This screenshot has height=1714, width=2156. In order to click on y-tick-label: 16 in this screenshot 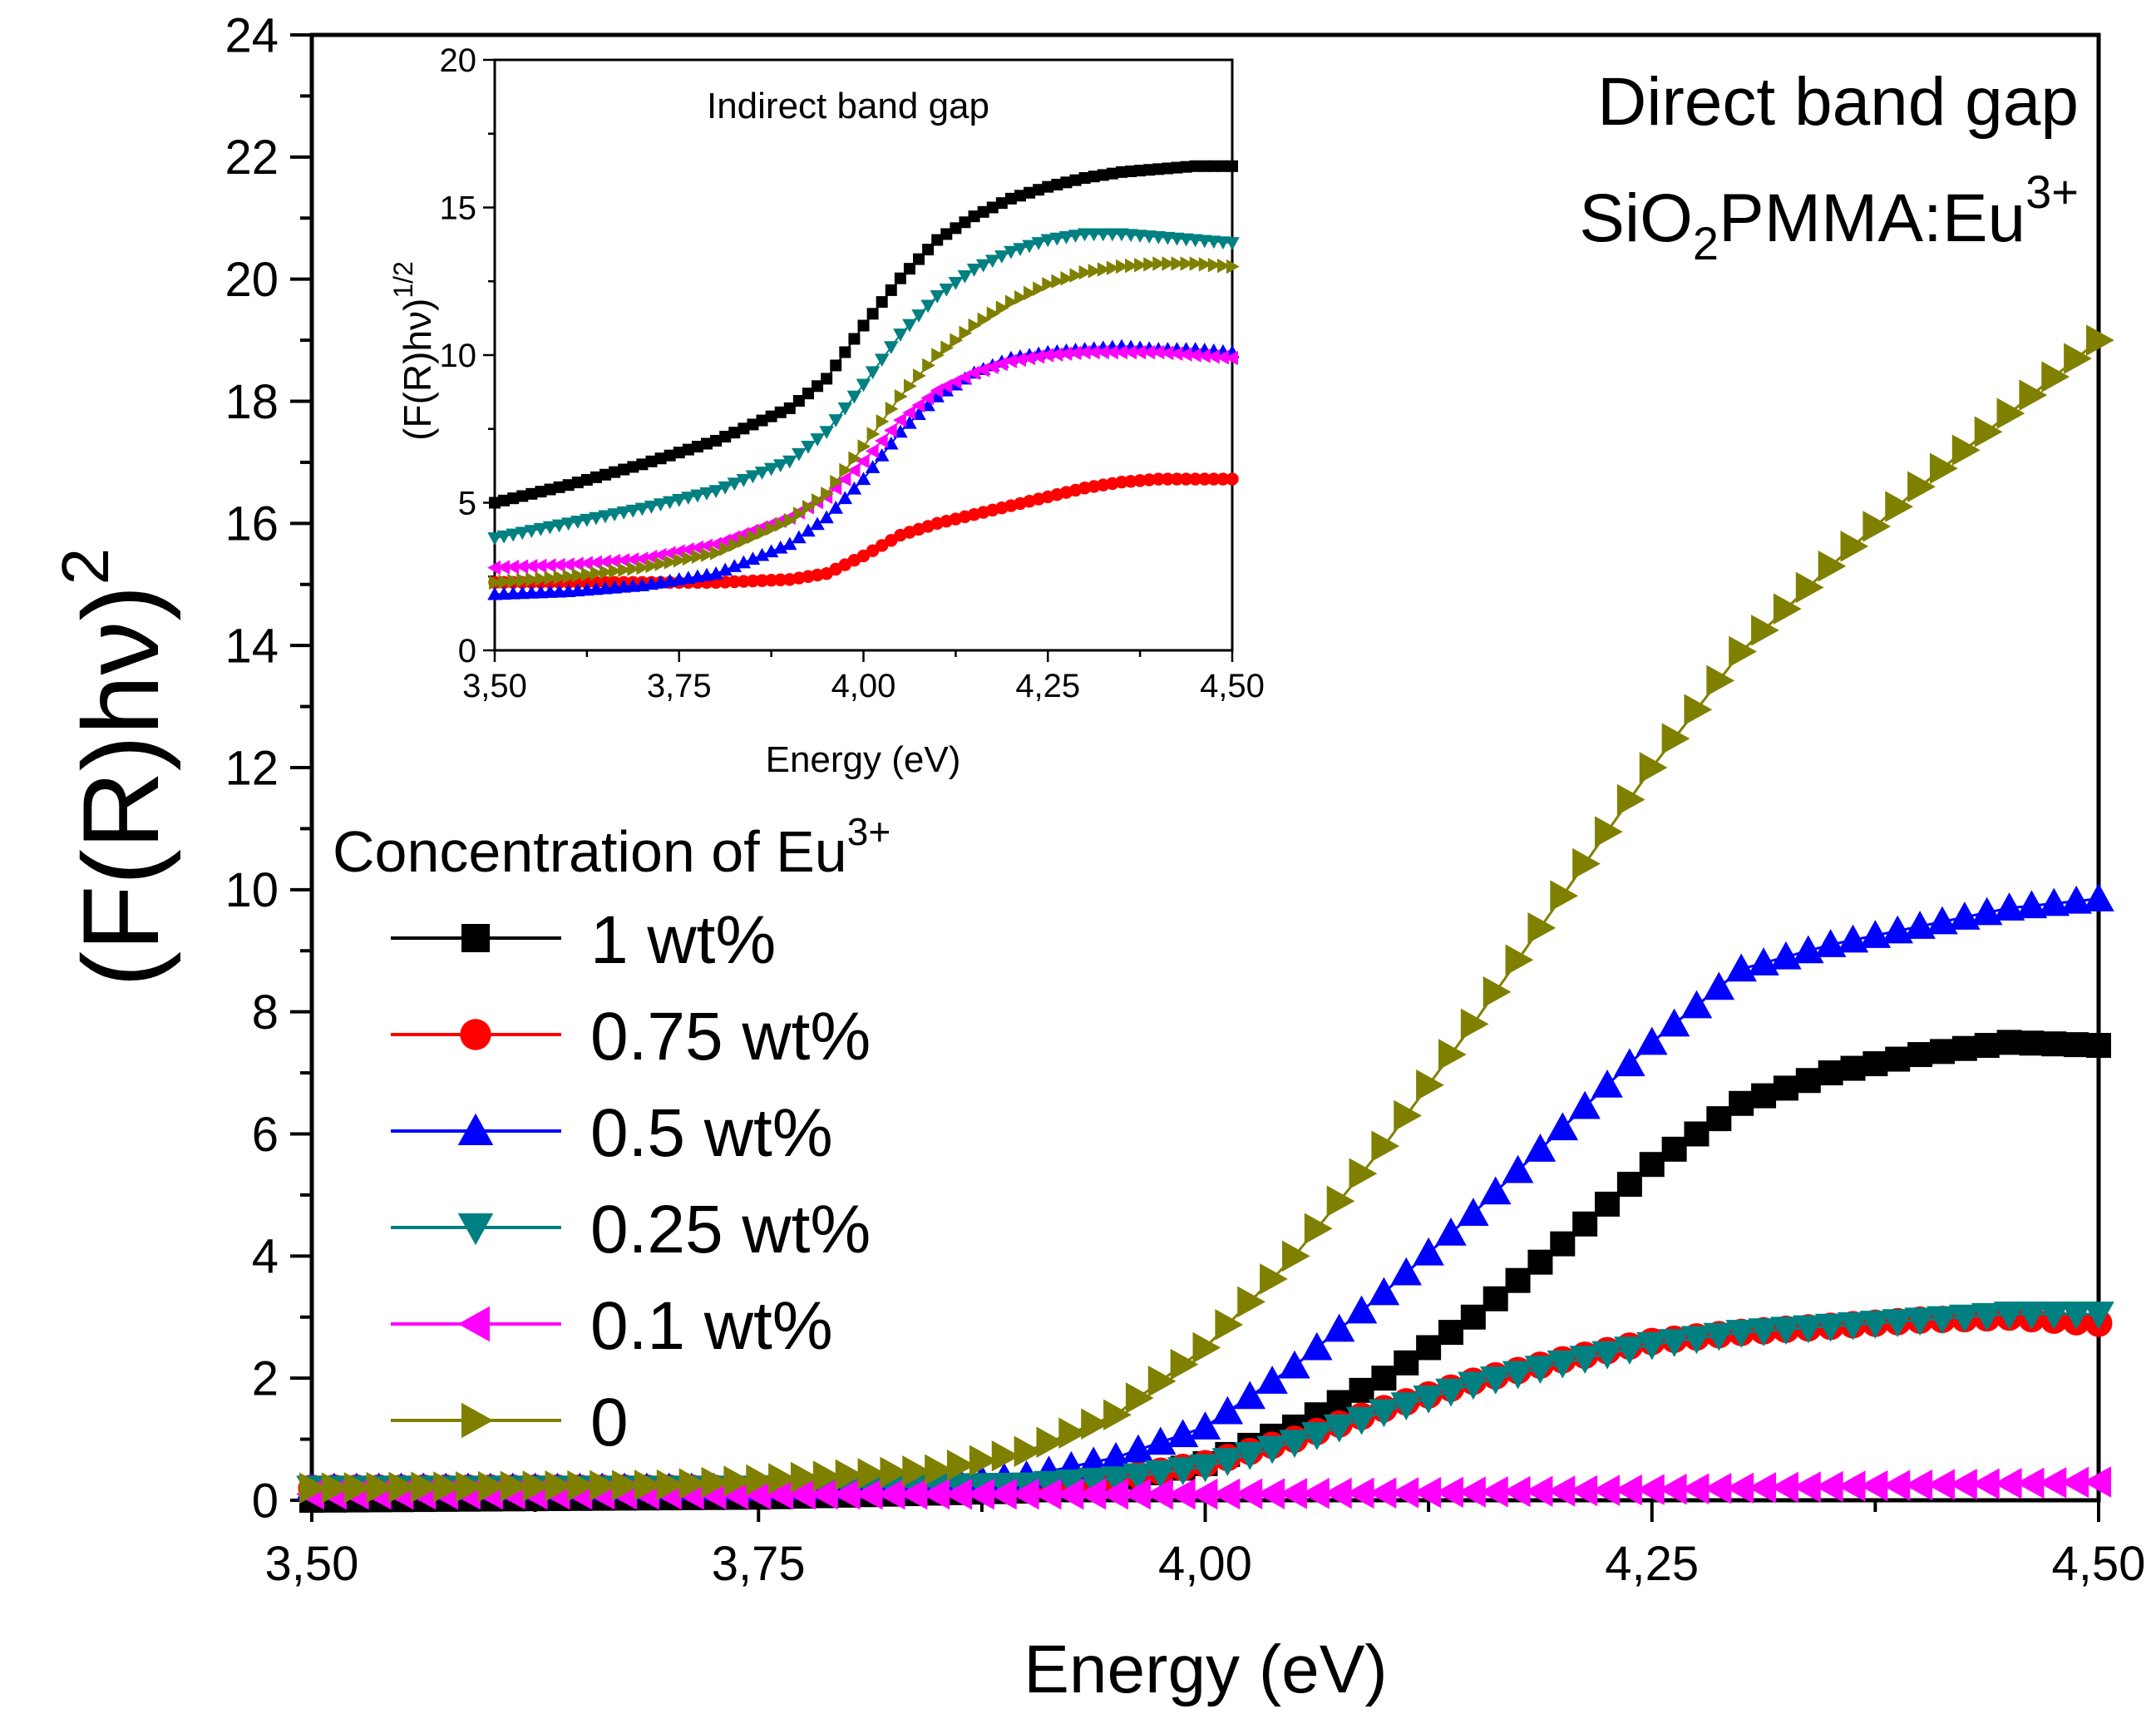, I will do `click(251, 524)`.